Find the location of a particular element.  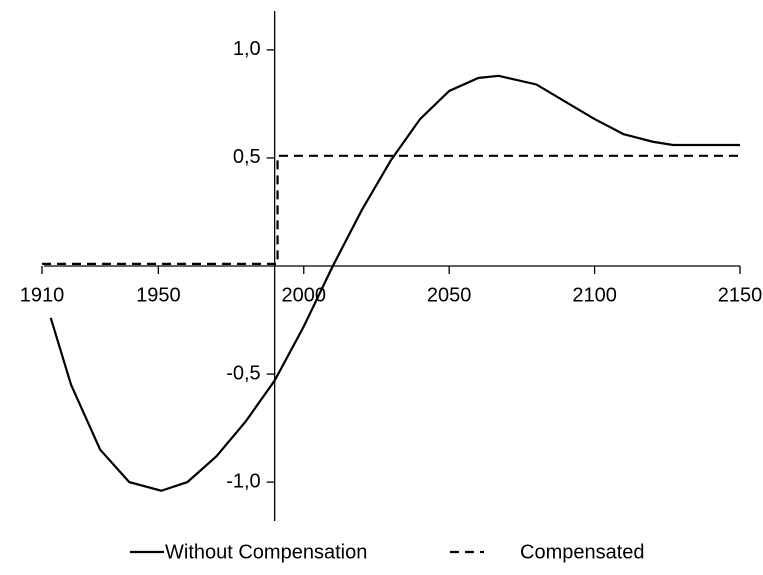

x-tick-label: 2050 is located at coordinates (449, 295).